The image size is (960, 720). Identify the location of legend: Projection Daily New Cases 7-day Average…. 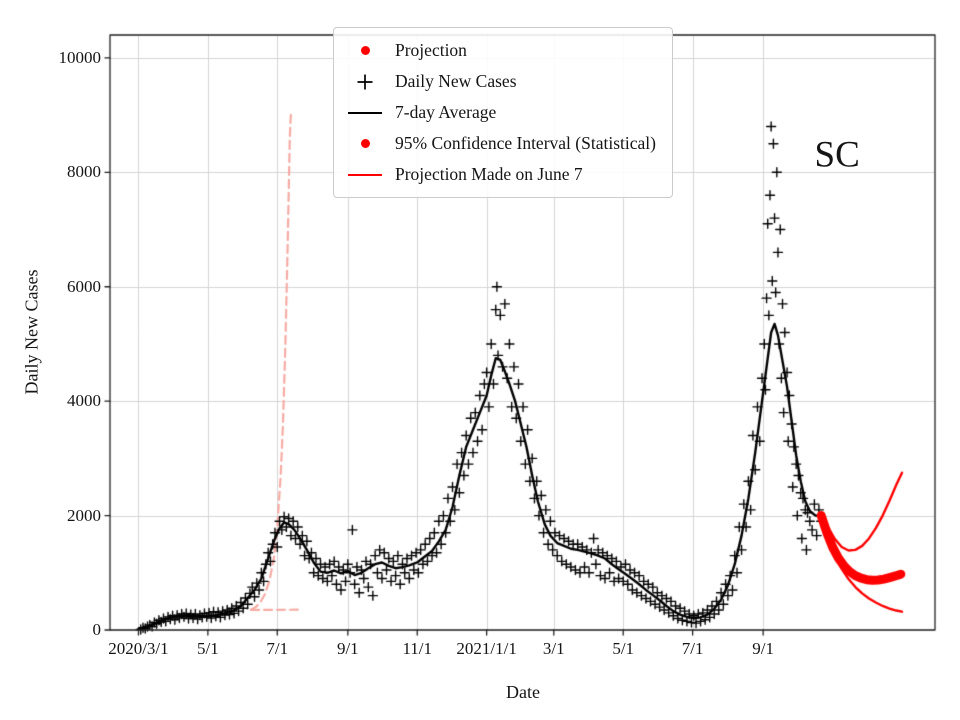
(503, 112).